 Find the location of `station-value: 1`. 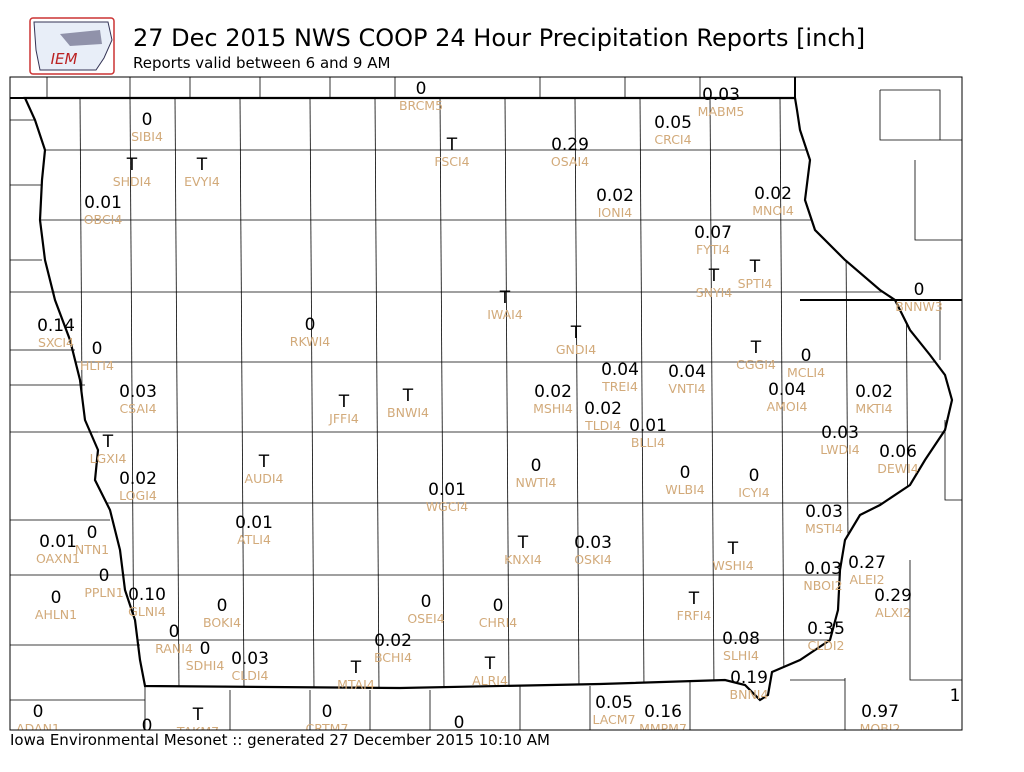

station-value: 1 is located at coordinates (955, 696).